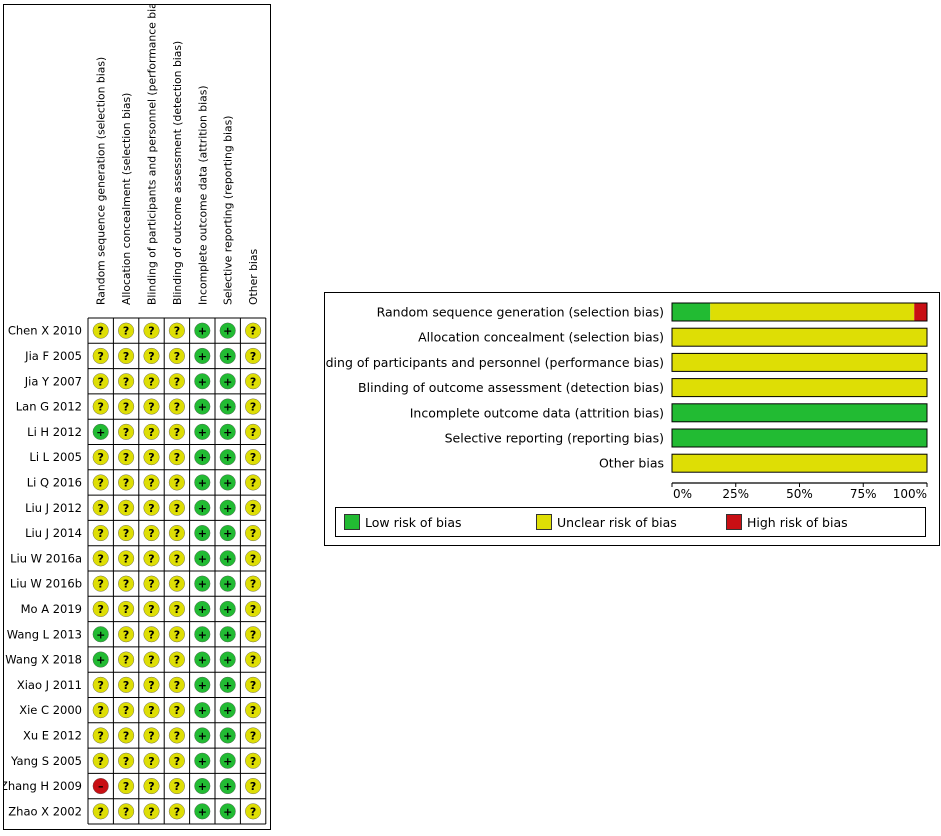 This screenshot has width=941, height=836. Describe the element at coordinates (49, 407) in the screenshot. I see `study-label: Lan G 2012` at that location.